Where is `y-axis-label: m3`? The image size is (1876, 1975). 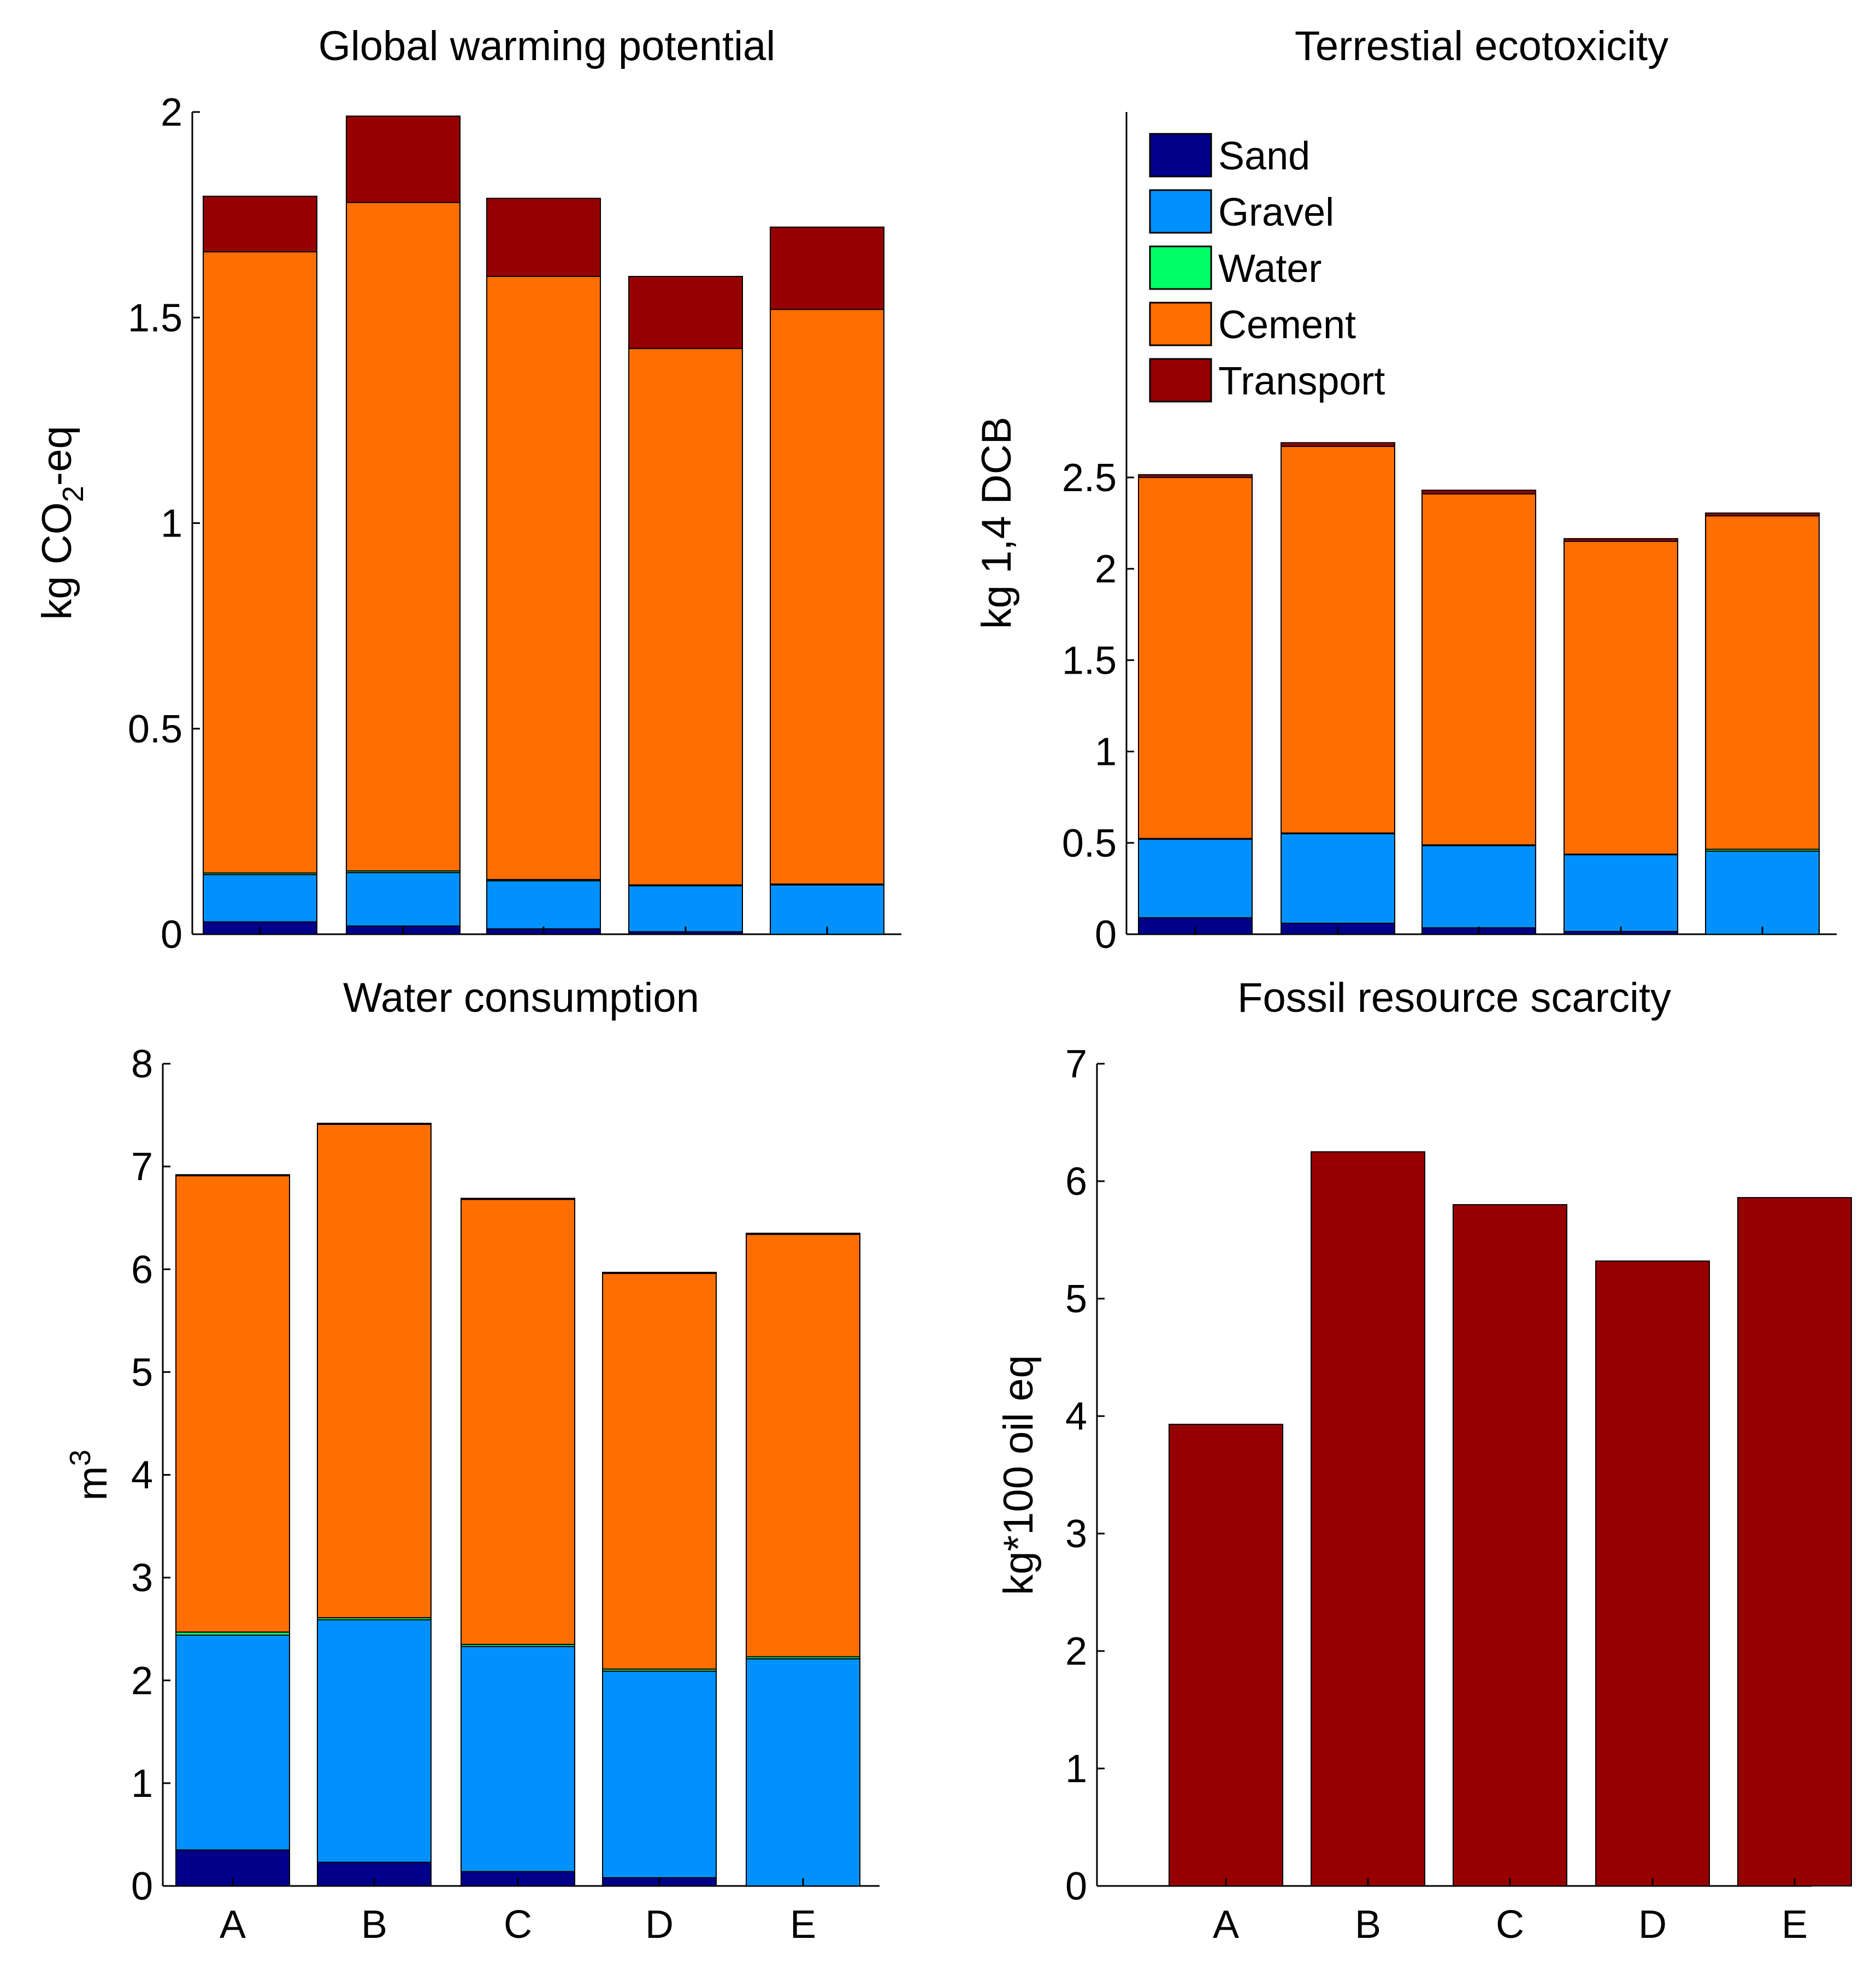
y-axis-label: m3 is located at coordinates (90, 1474).